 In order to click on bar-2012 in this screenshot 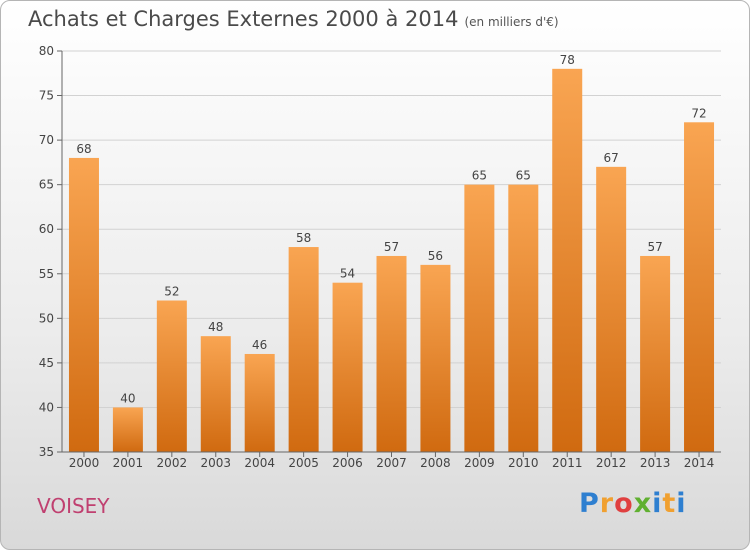, I will do `click(611, 309)`.